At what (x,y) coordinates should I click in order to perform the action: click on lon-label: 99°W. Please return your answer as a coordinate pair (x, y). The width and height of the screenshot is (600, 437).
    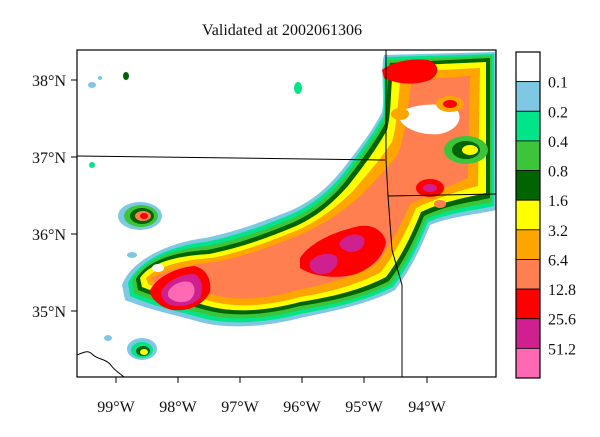
    Looking at the image, I should click on (116, 407).